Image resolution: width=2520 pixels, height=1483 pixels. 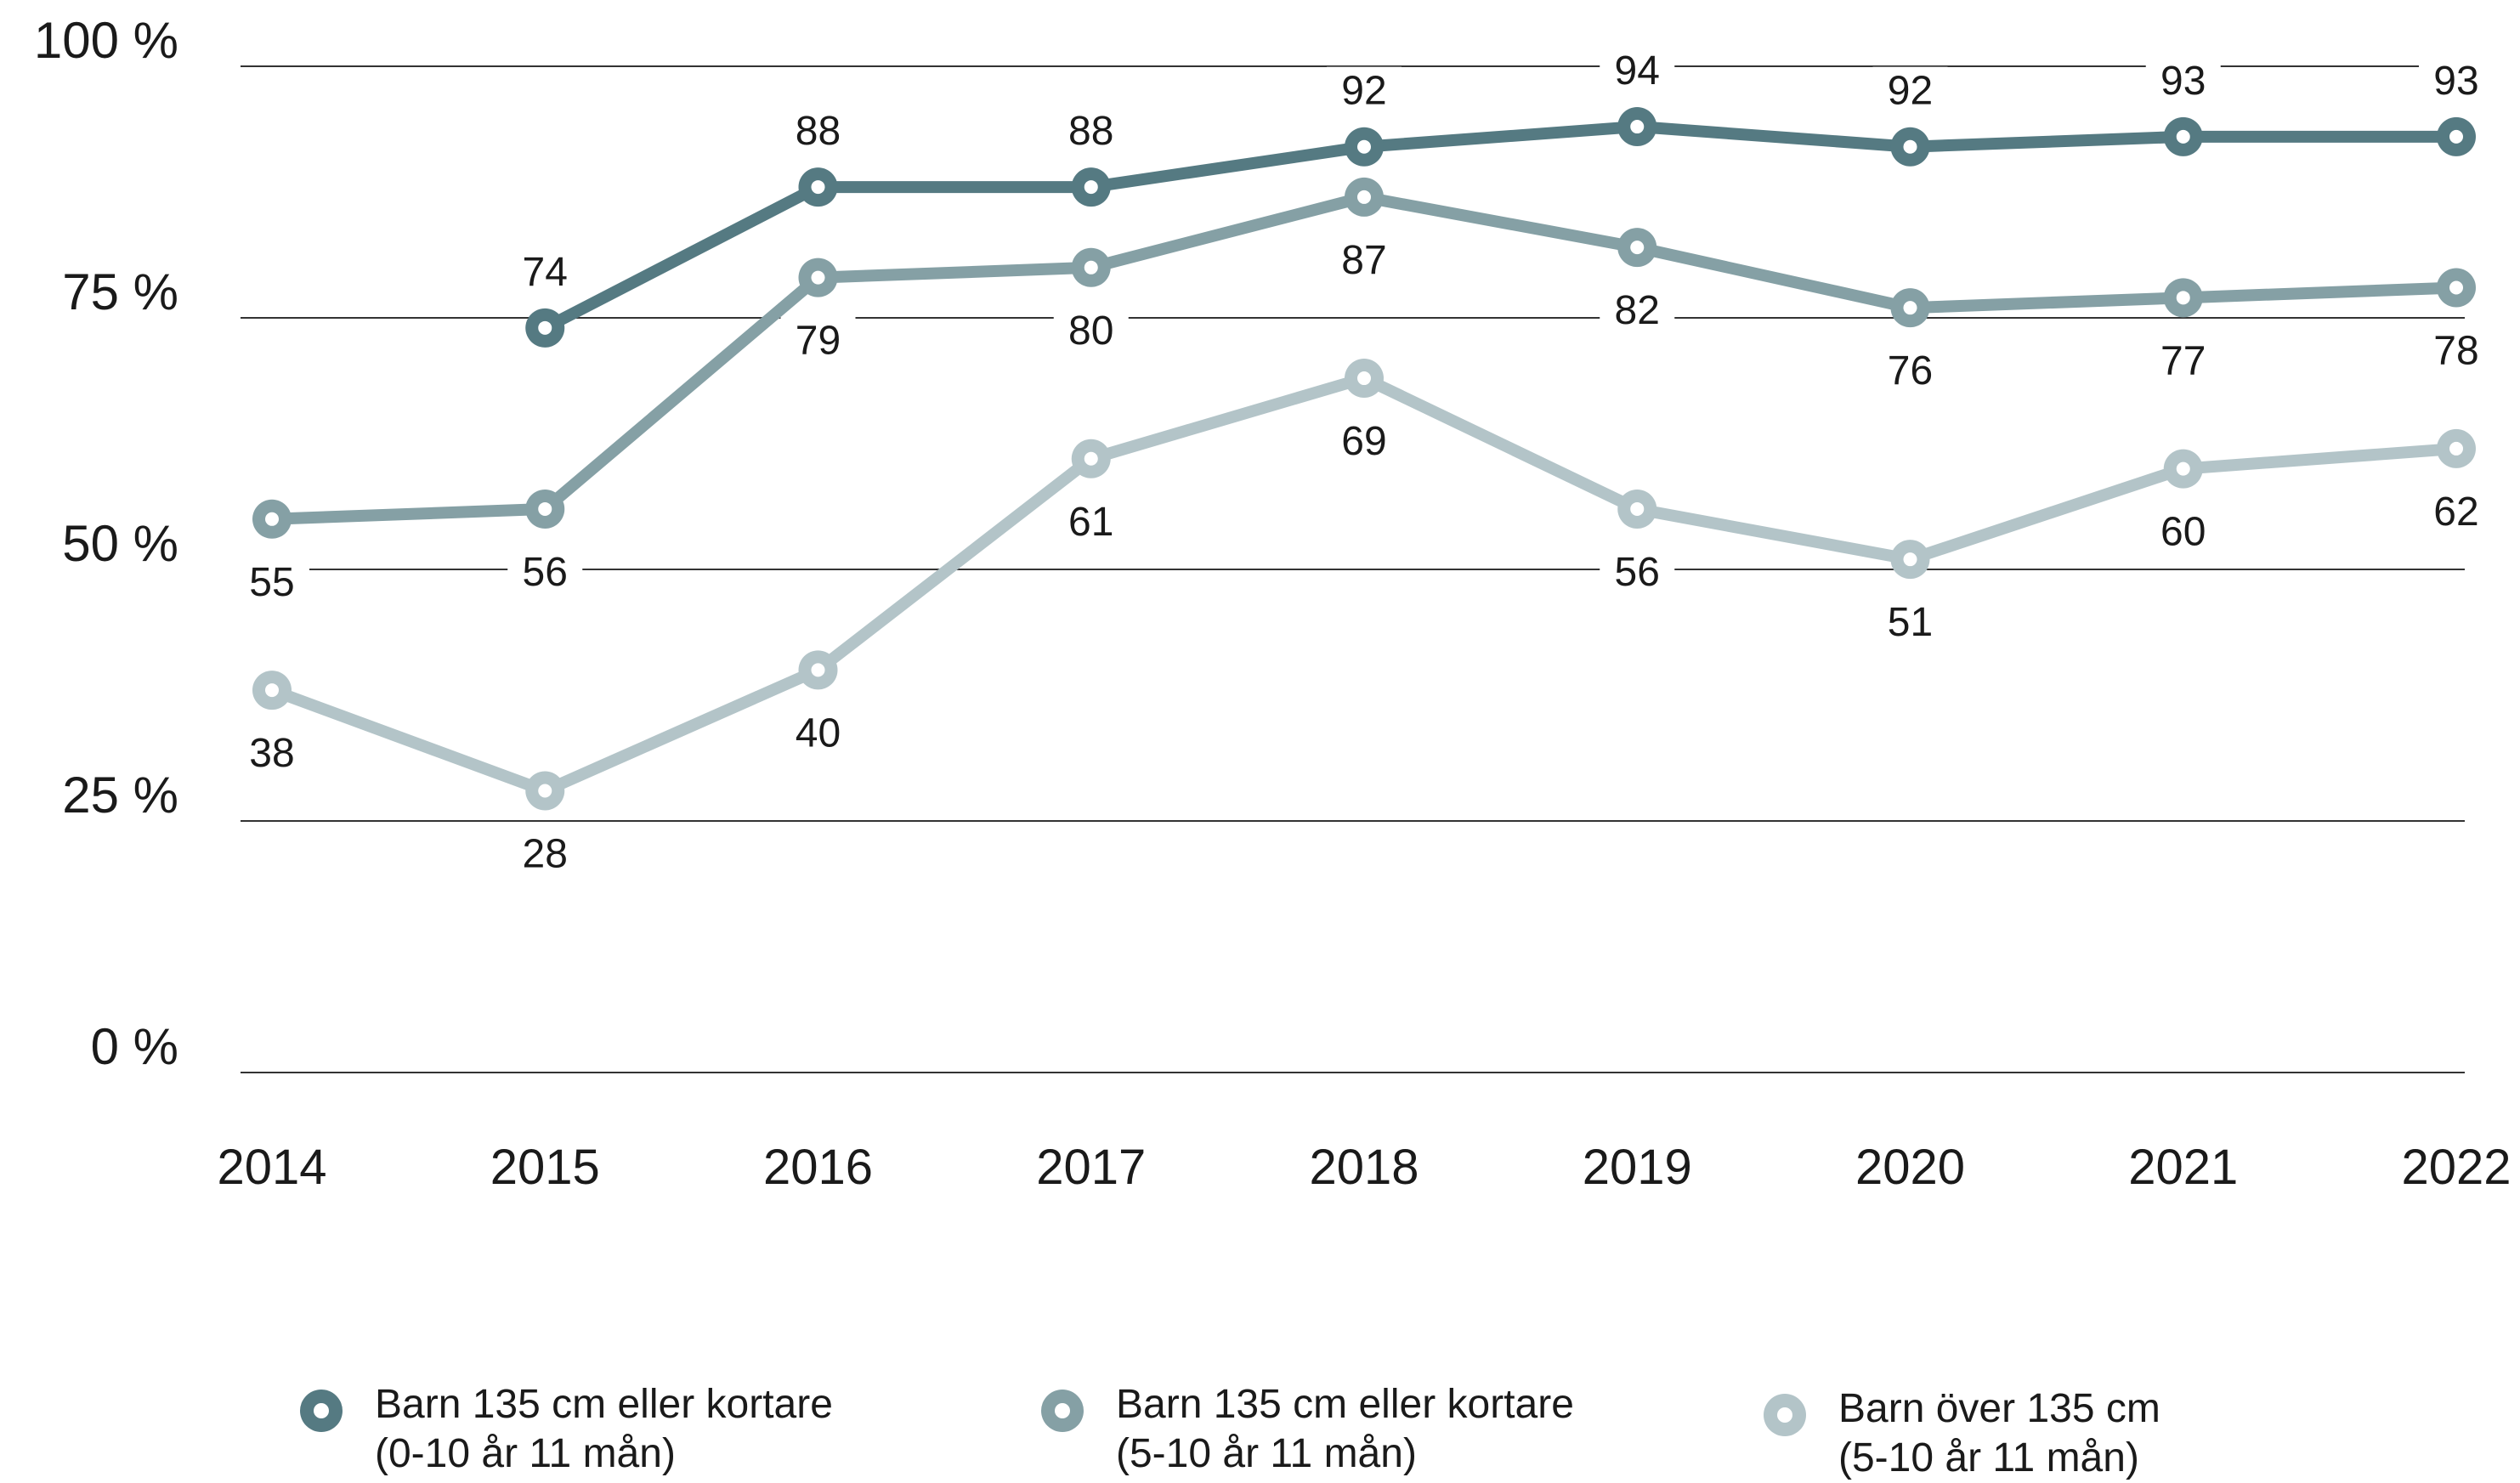 What do you see at coordinates (2183, 469) in the screenshot?
I see `series-3-point-hole-2021` at bounding box center [2183, 469].